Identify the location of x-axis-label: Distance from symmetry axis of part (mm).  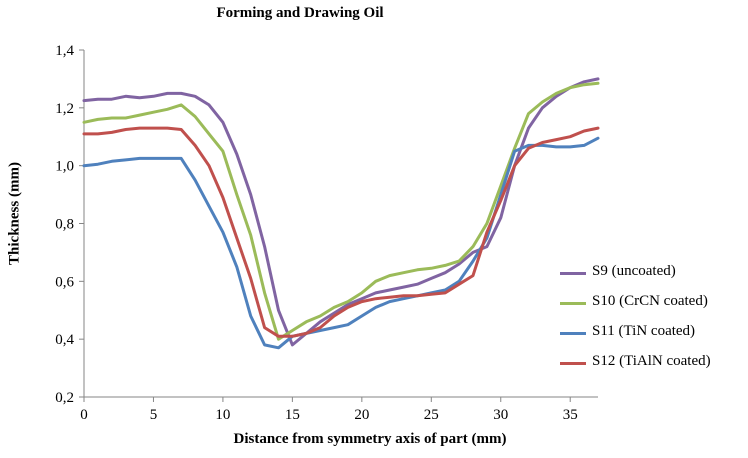
(370, 439).